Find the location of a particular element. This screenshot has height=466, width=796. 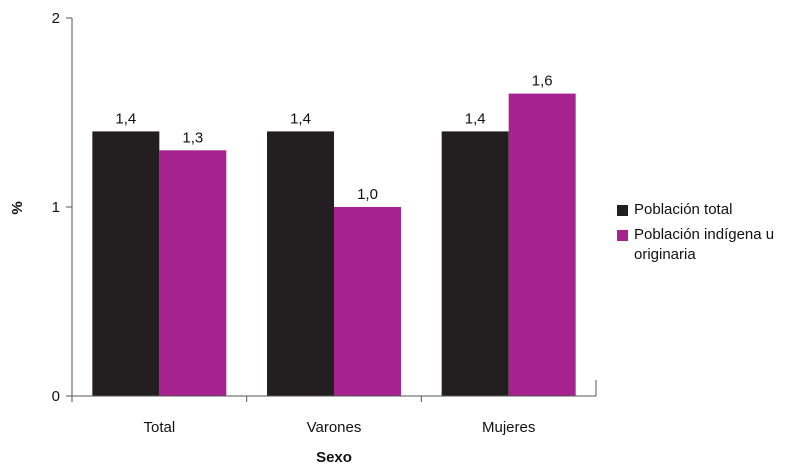

y-ticks-group: 0 1 2 is located at coordinates (62, 207).